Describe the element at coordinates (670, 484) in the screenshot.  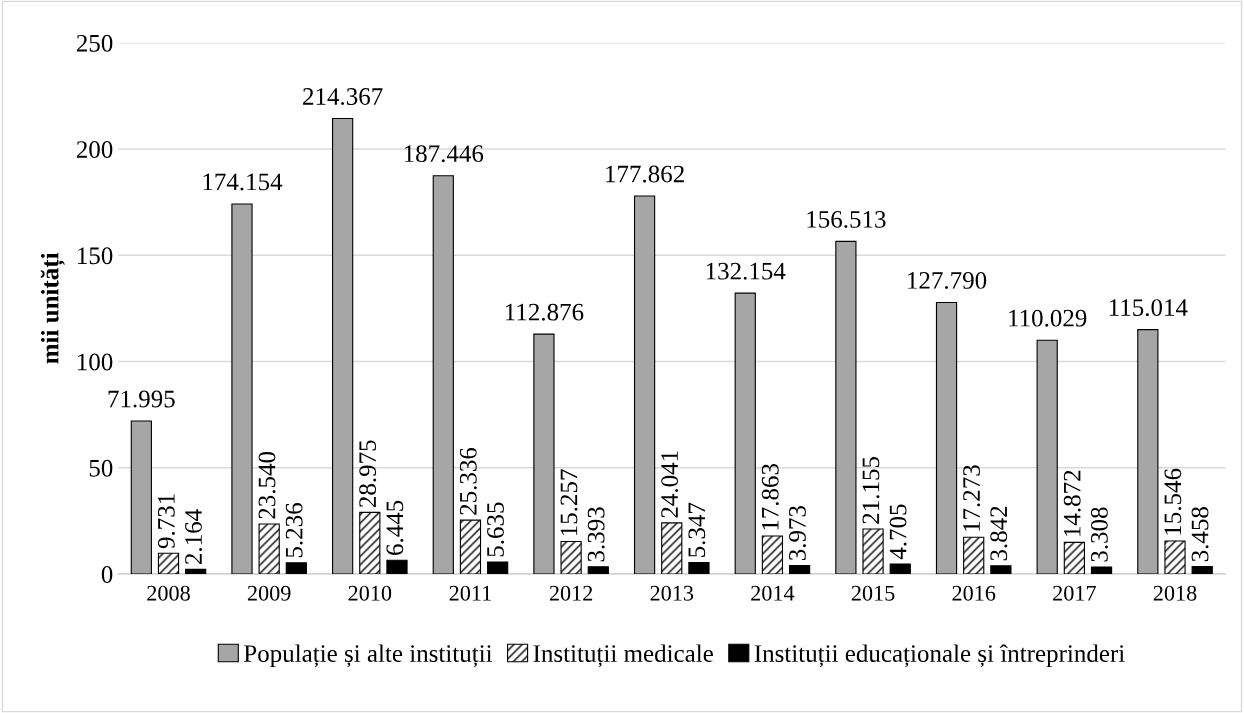
I see `data-label: 24.041` at that location.